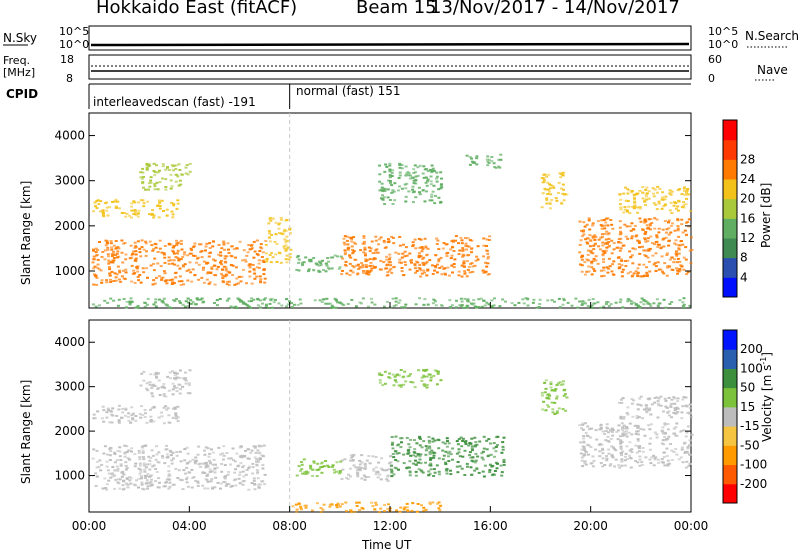  I want to click on xtick-label-6: 00:00, so click(691, 526).